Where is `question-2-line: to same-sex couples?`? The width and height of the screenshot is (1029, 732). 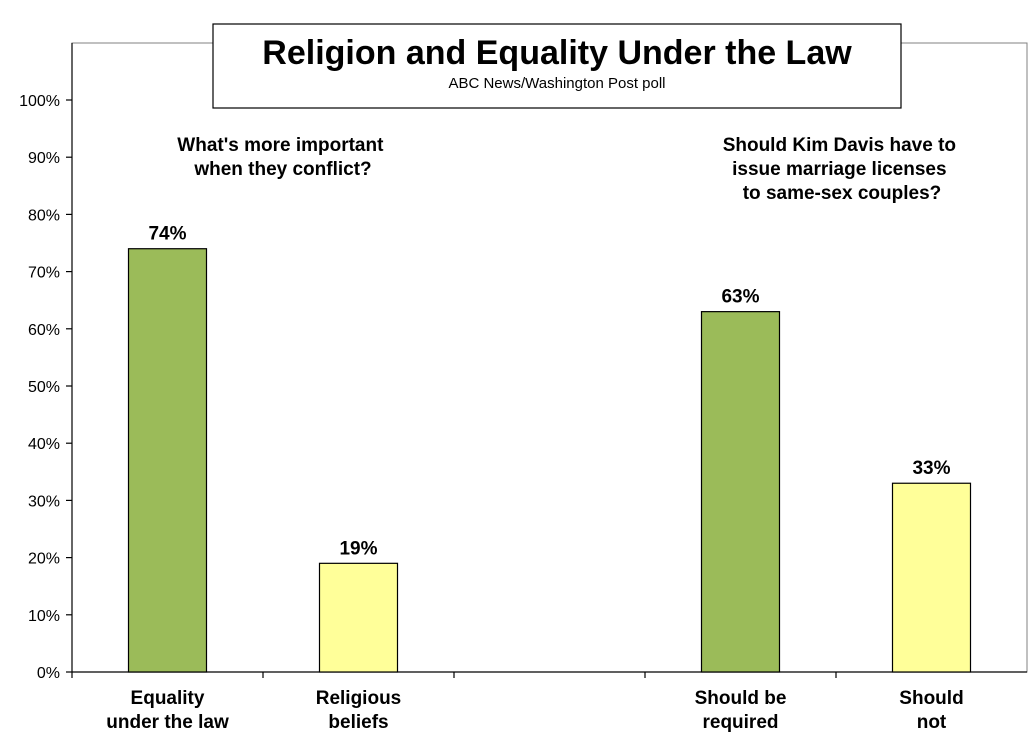
question-2-line: to same-sex couples? is located at coordinates (842, 193).